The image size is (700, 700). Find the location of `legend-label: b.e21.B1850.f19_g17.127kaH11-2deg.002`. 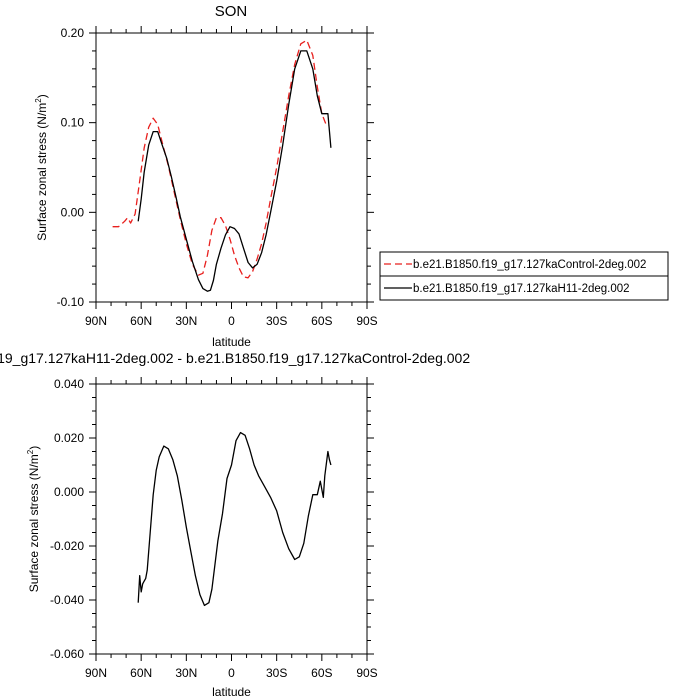

legend-label: b.e21.B1850.f19_g17.127kaH11-2deg.002 is located at coordinates (521, 289).